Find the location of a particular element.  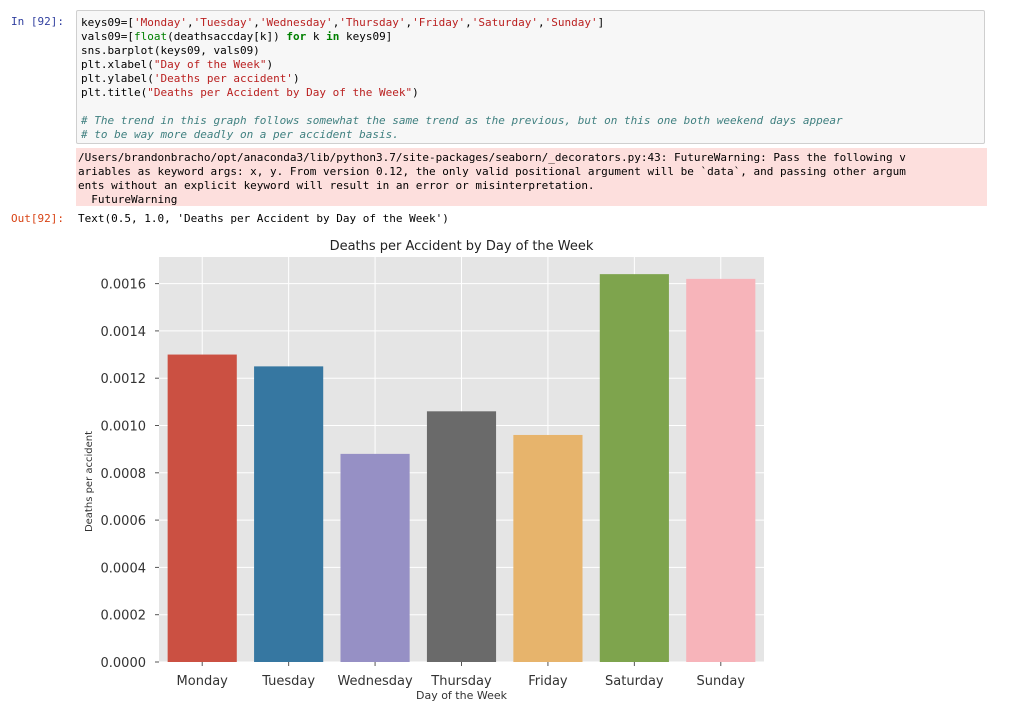

bar-sunday is located at coordinates (721, 470).